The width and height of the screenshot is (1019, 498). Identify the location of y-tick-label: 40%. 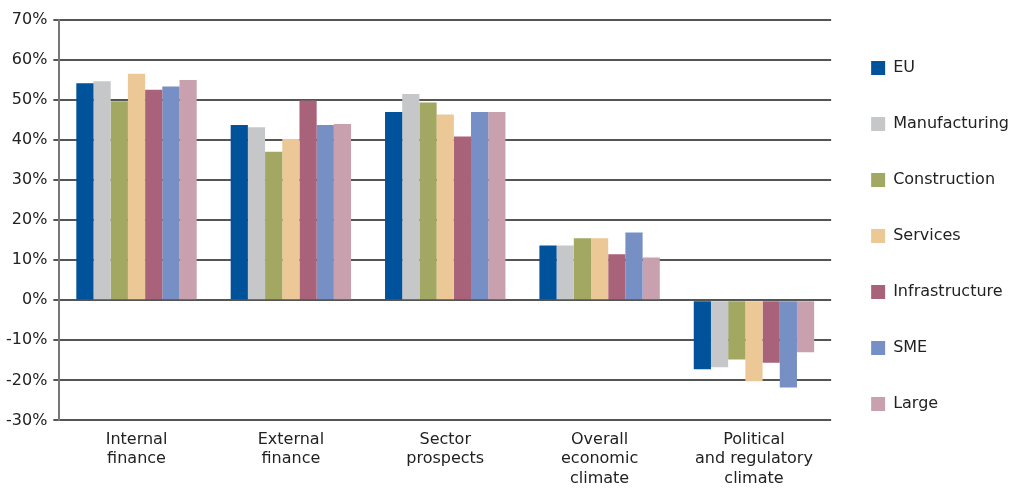
(29, 139).